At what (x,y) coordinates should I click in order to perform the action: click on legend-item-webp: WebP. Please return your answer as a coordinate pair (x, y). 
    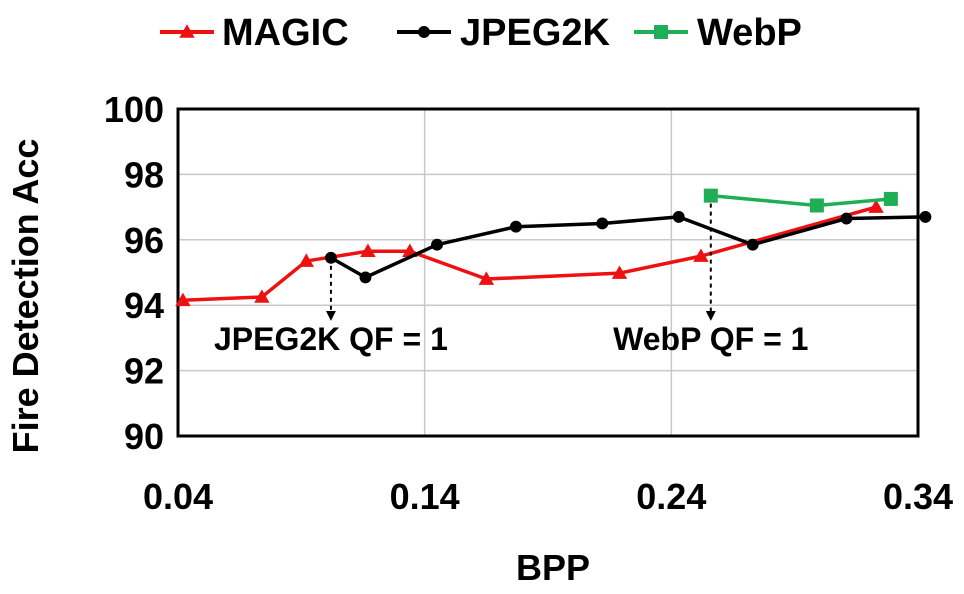
    Looking at the image, I should click on (718, 33).